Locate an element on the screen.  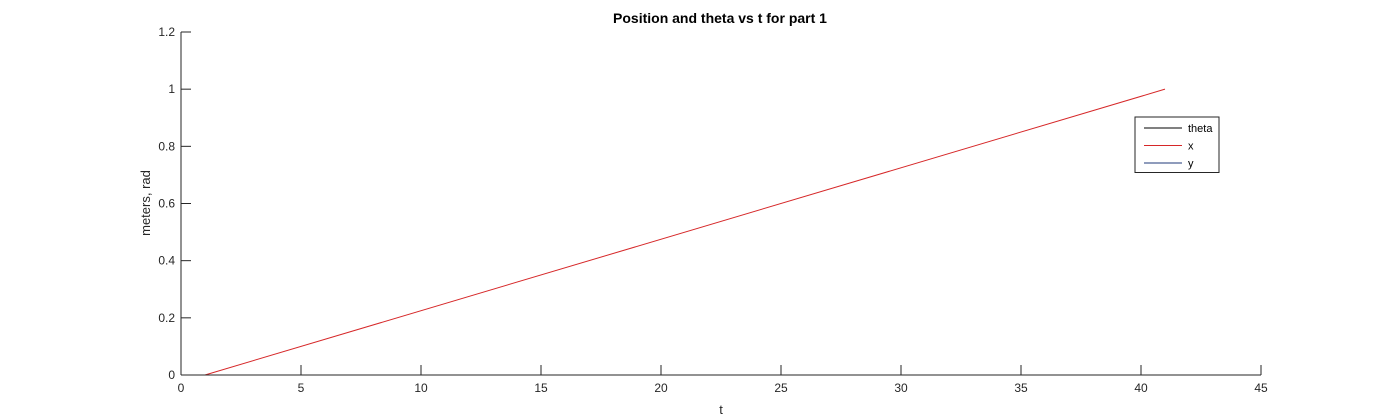
y-axis-label: meters, rad is located at coordinates (145, 203).